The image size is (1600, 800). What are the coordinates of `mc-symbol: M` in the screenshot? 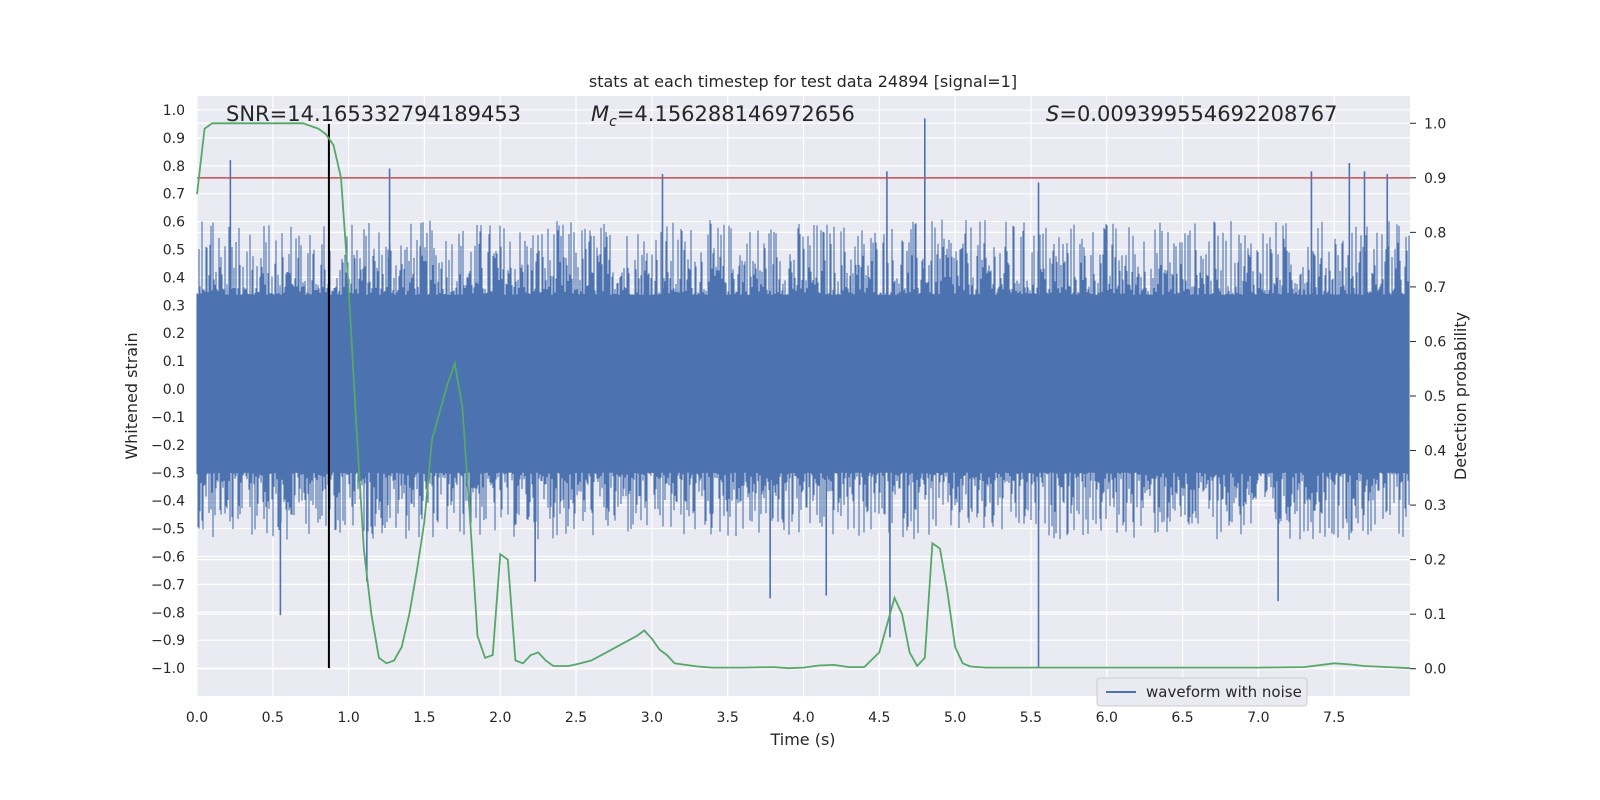 It's located at (600, 114).